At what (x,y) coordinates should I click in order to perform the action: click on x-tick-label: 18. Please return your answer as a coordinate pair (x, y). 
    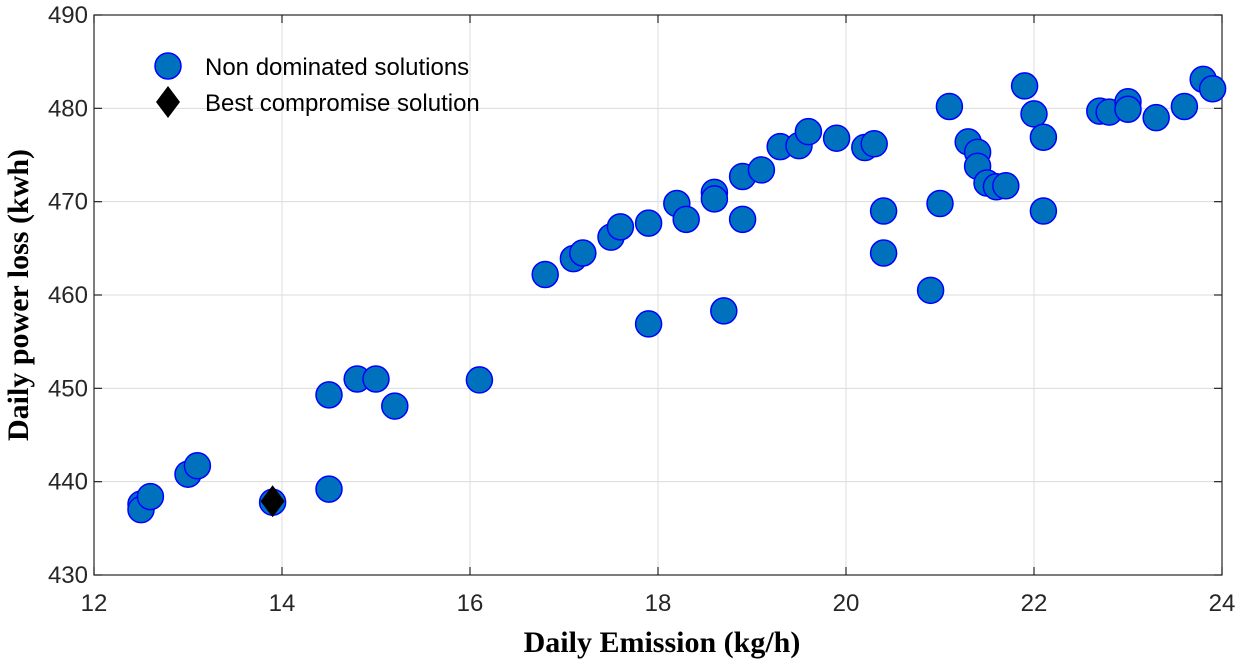
    Looking at the image, I should click on (658, 603).